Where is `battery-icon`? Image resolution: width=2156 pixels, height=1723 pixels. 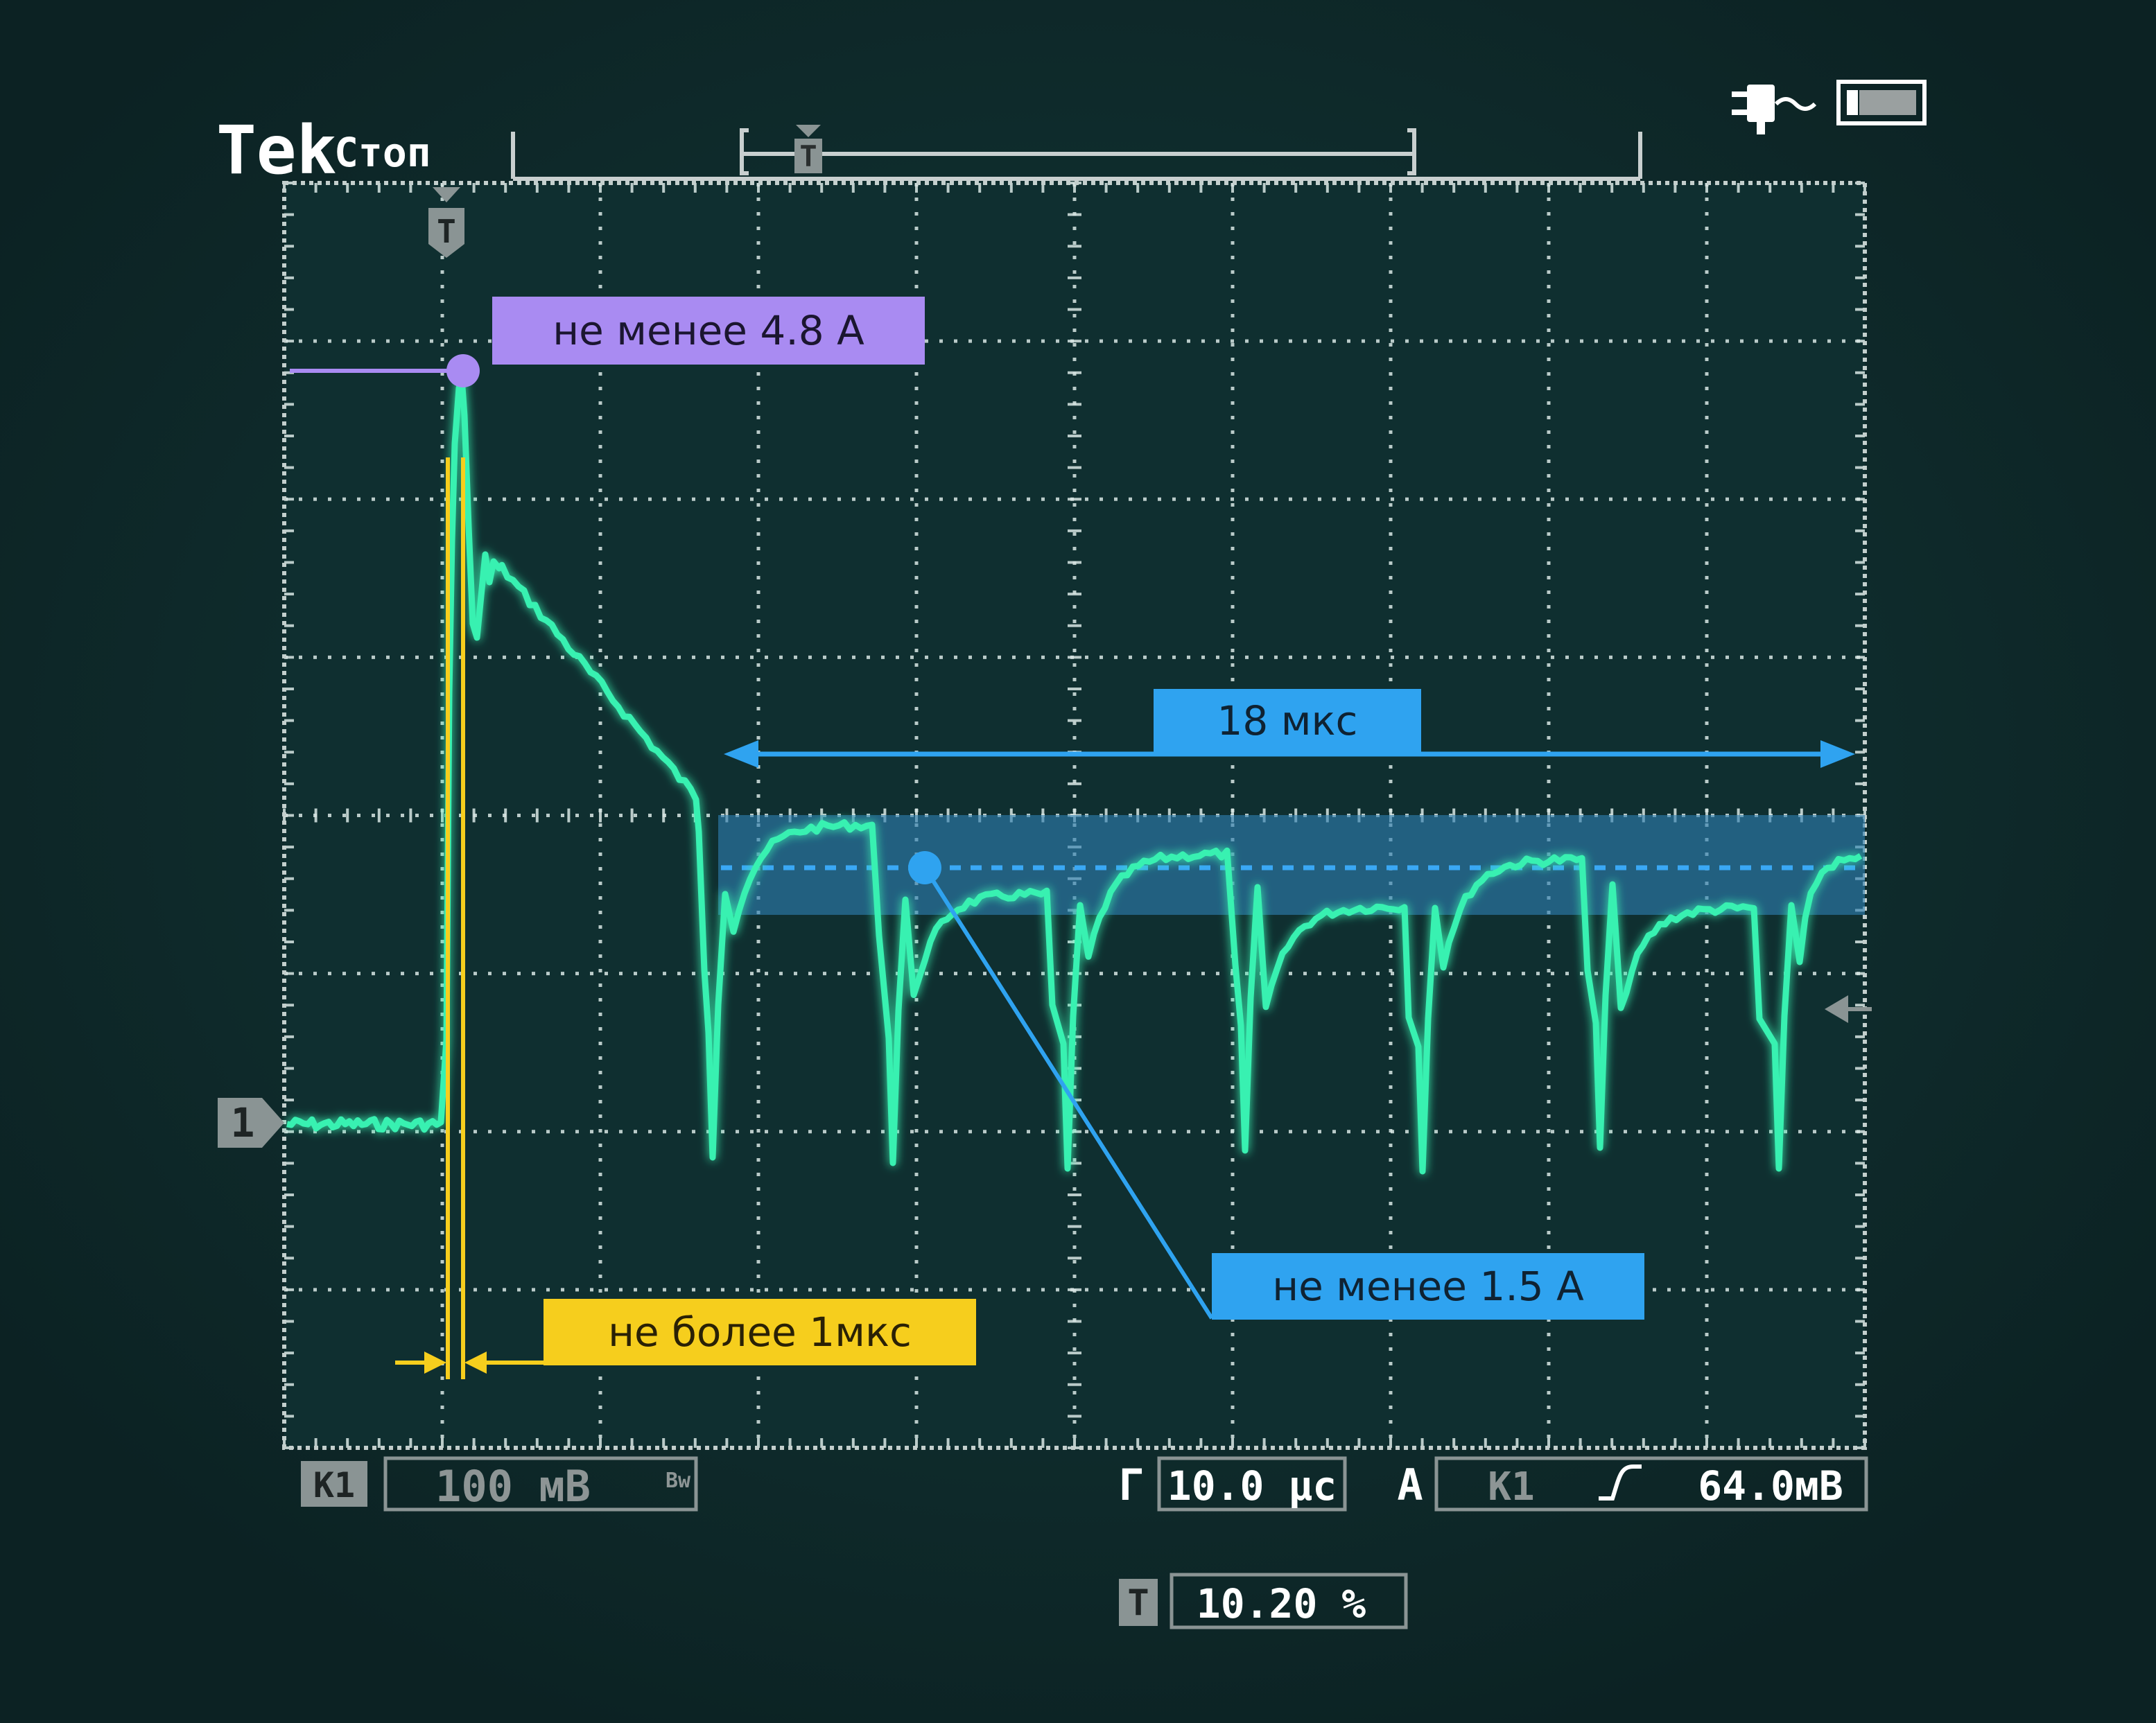 battery-icon is located at coordinates (1881, 102).